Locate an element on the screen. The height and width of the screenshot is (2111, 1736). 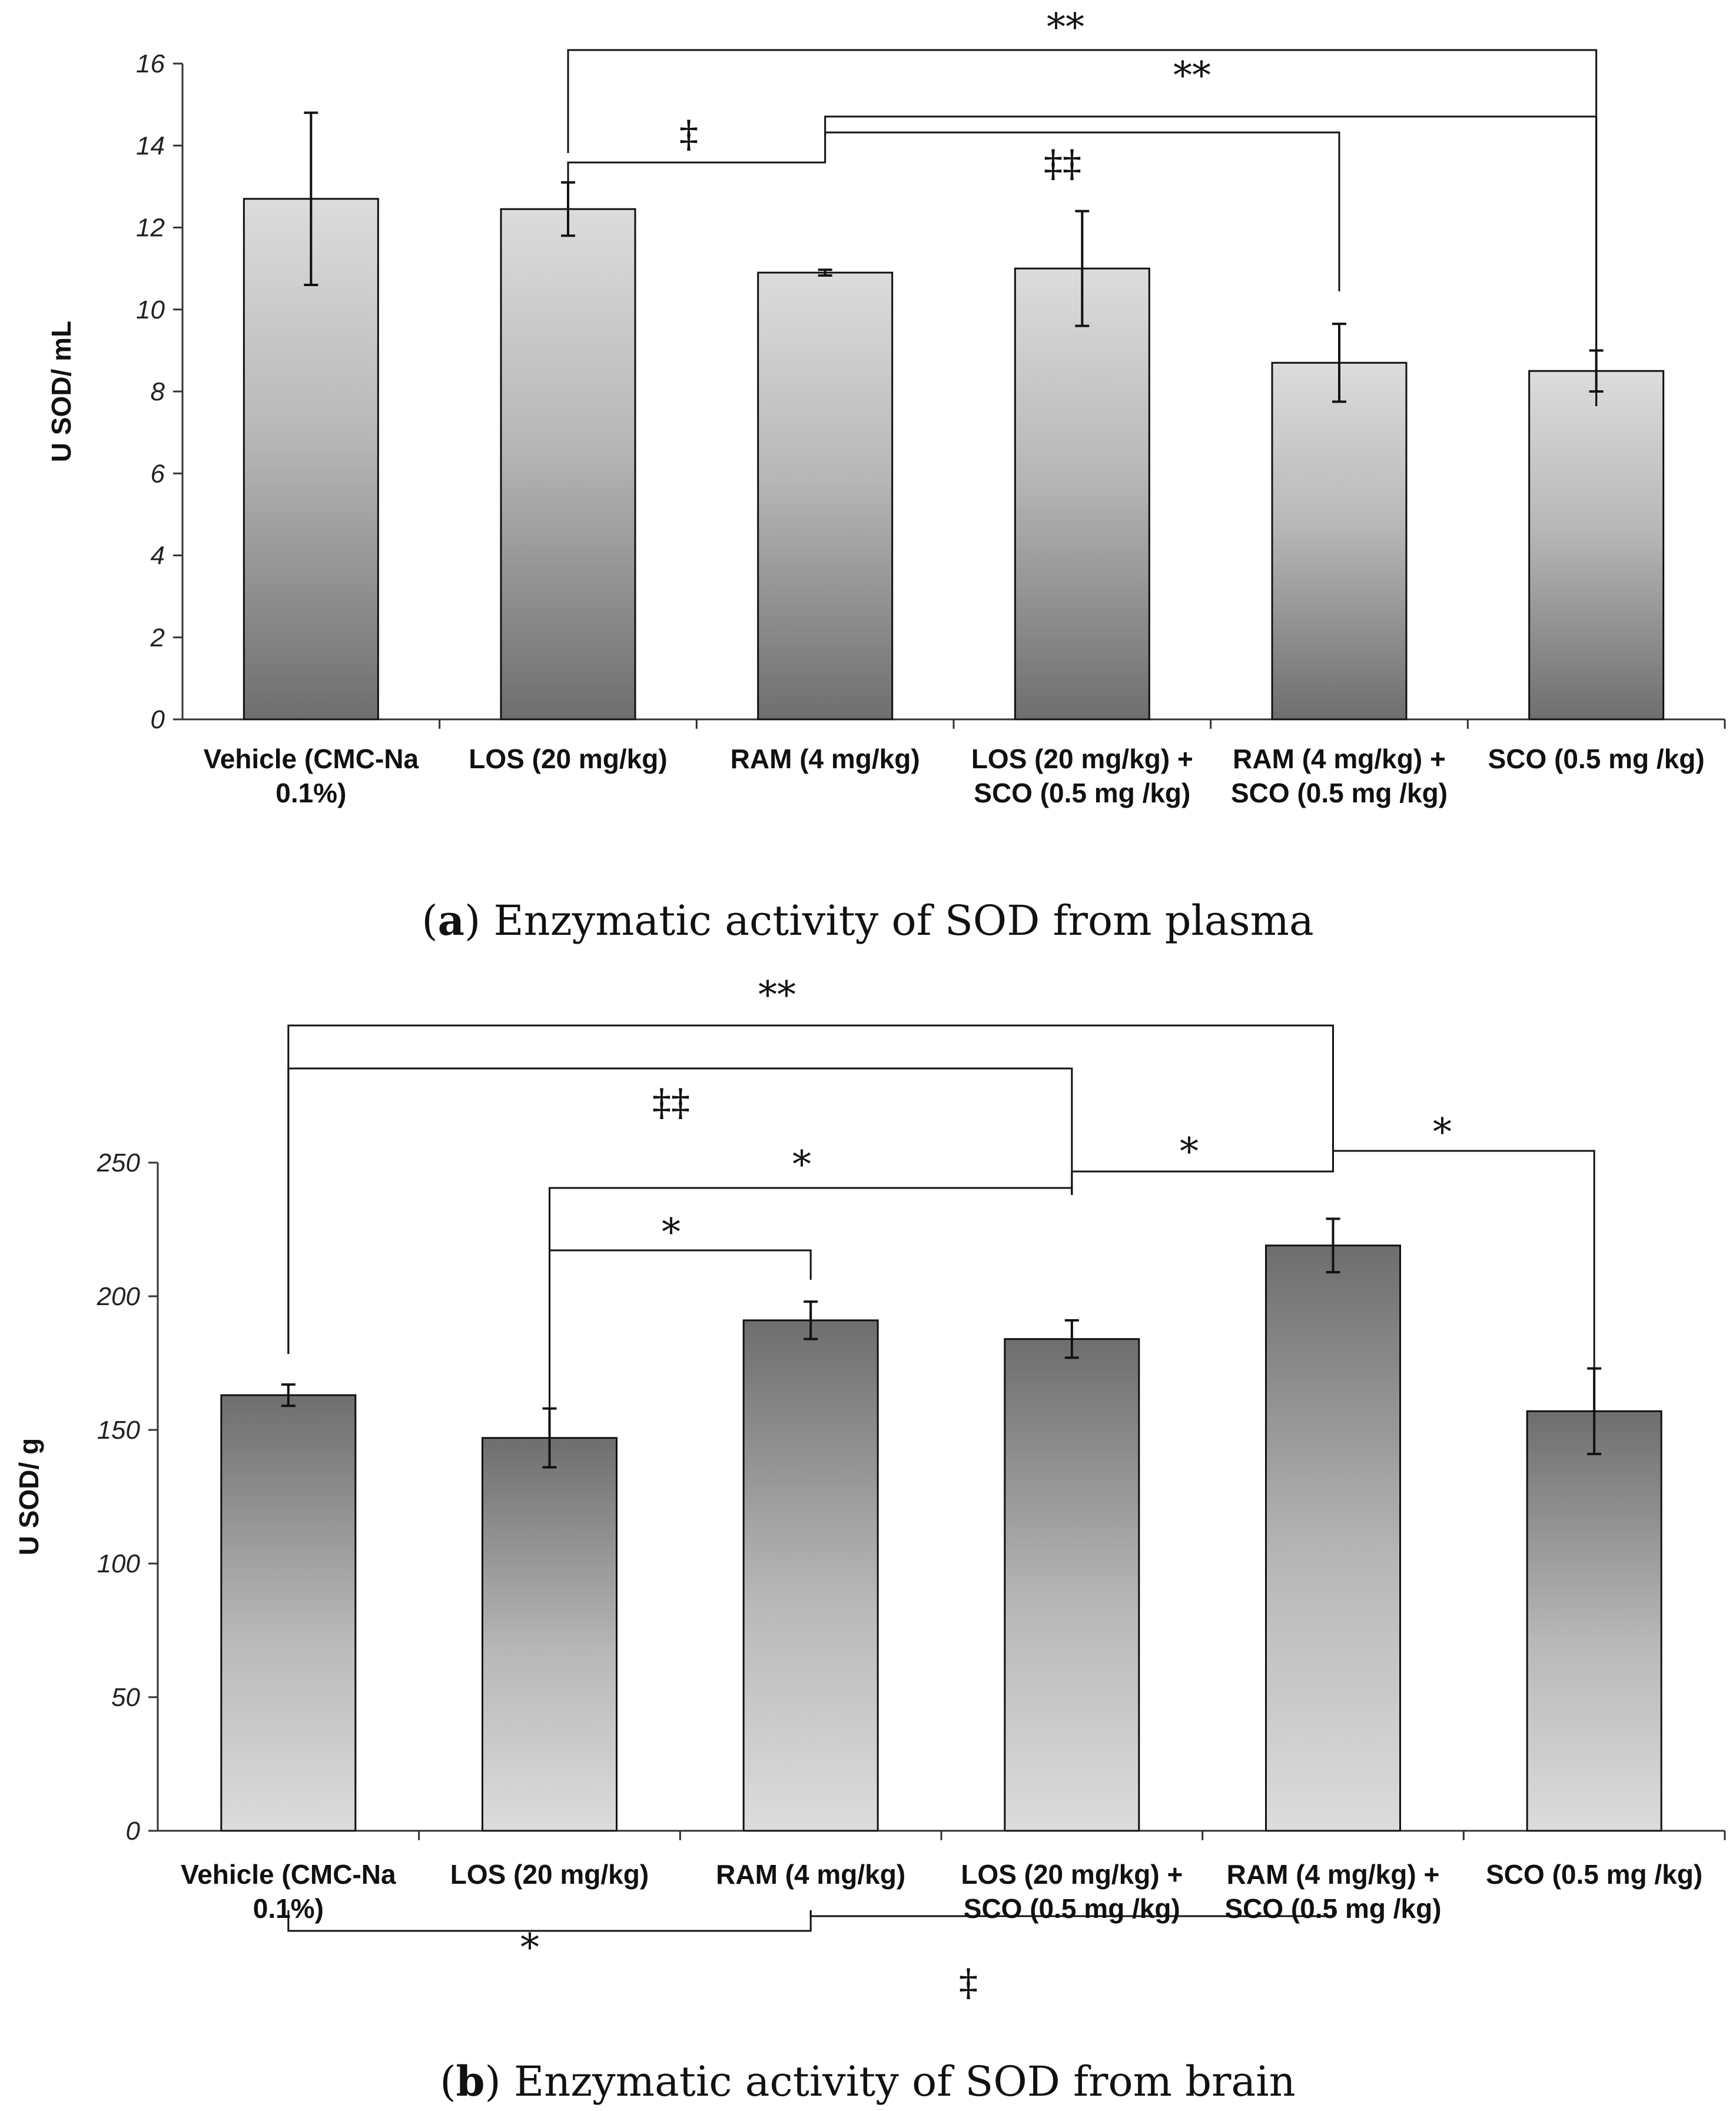
y-tick-label: 16 is located at coordinates (150, 63).